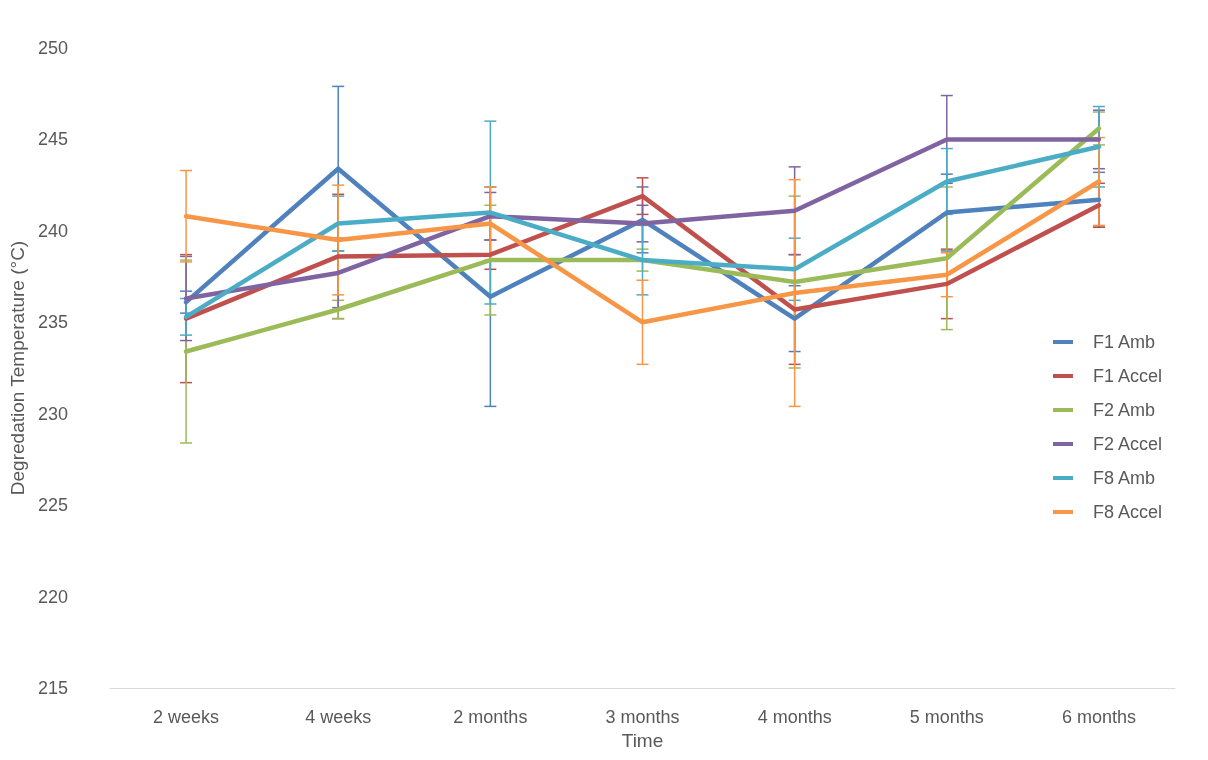 The width and height of the screenshot is (1208, 760). I want to click on y-tick-label: 250, so click(52, 48).